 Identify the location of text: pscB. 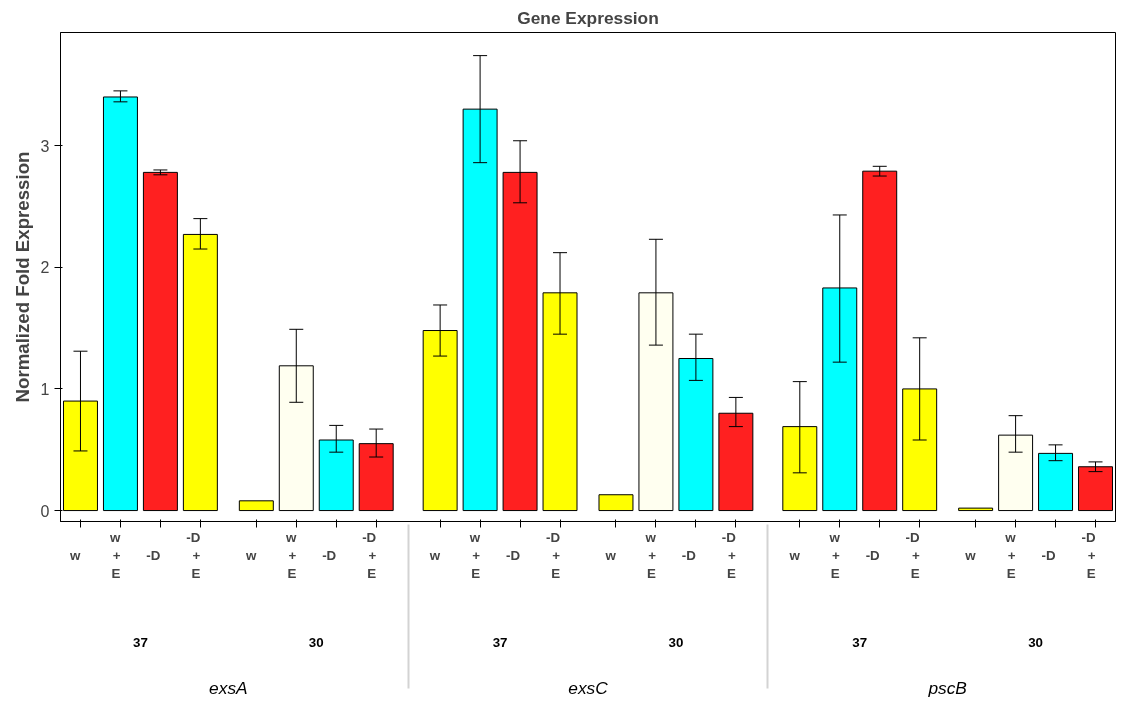
(947, 687).